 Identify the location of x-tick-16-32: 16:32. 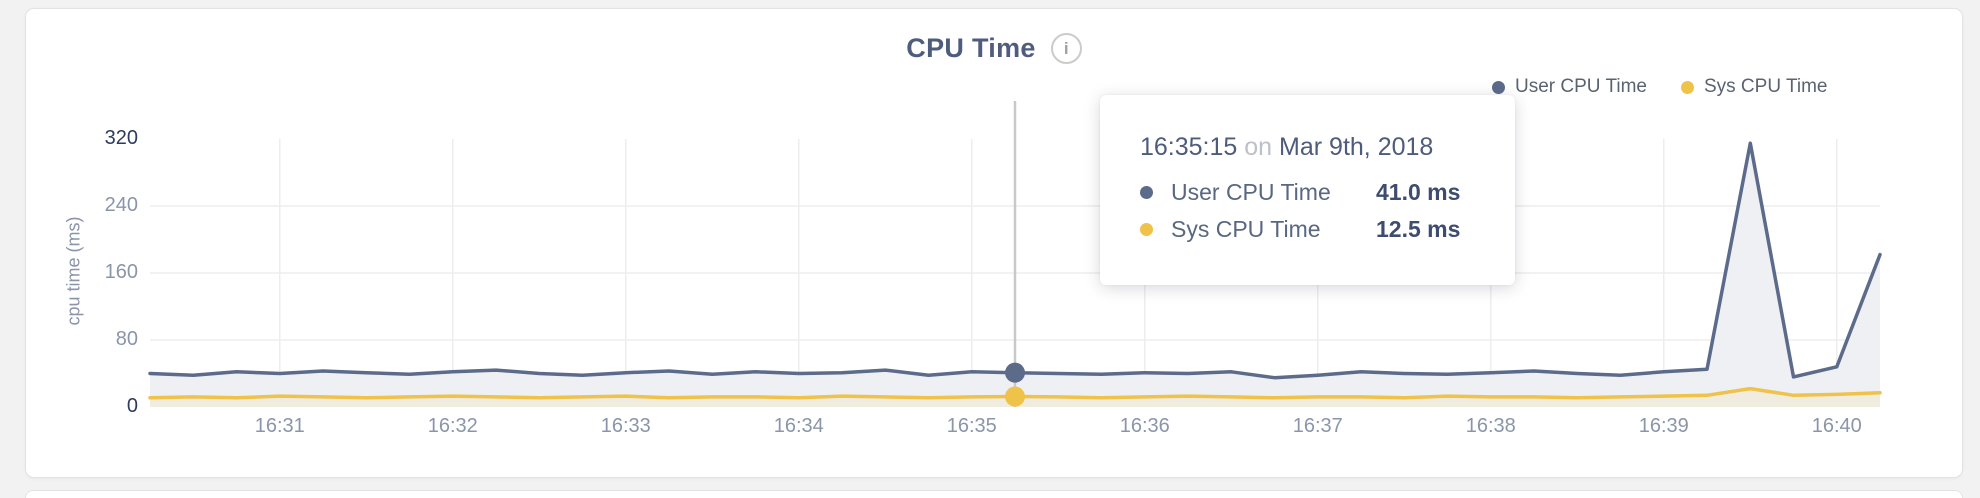
(452, 426).